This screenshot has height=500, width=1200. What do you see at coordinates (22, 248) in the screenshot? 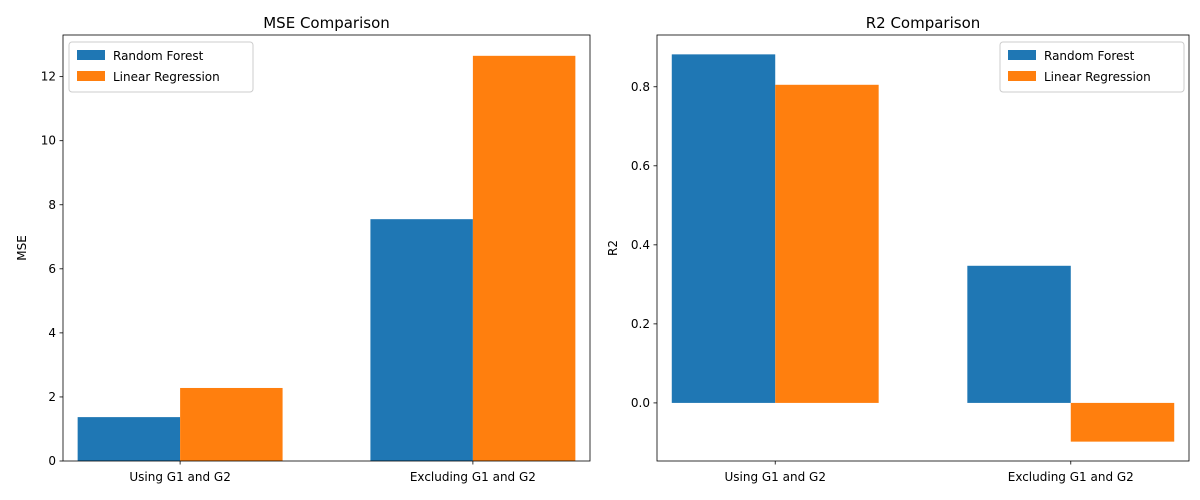
I see `y-axis-label: MSE` at bounding box center [22, 248].